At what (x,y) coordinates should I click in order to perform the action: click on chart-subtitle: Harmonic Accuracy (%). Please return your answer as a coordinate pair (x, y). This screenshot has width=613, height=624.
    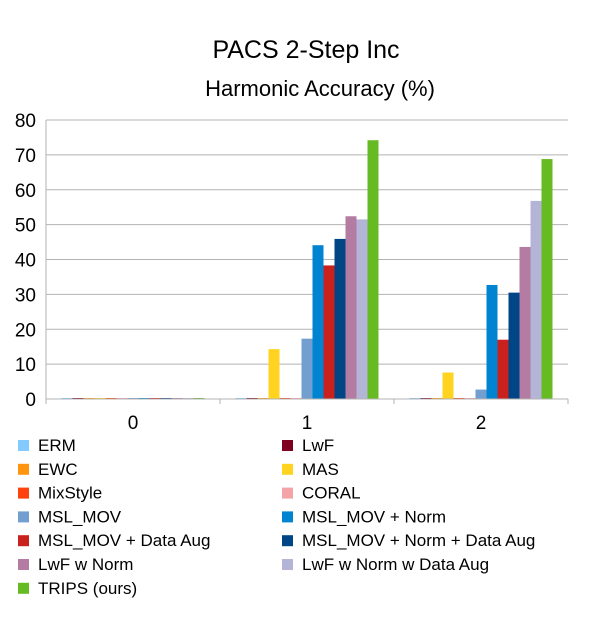
    Looking at the image, I should click on (320, 88).